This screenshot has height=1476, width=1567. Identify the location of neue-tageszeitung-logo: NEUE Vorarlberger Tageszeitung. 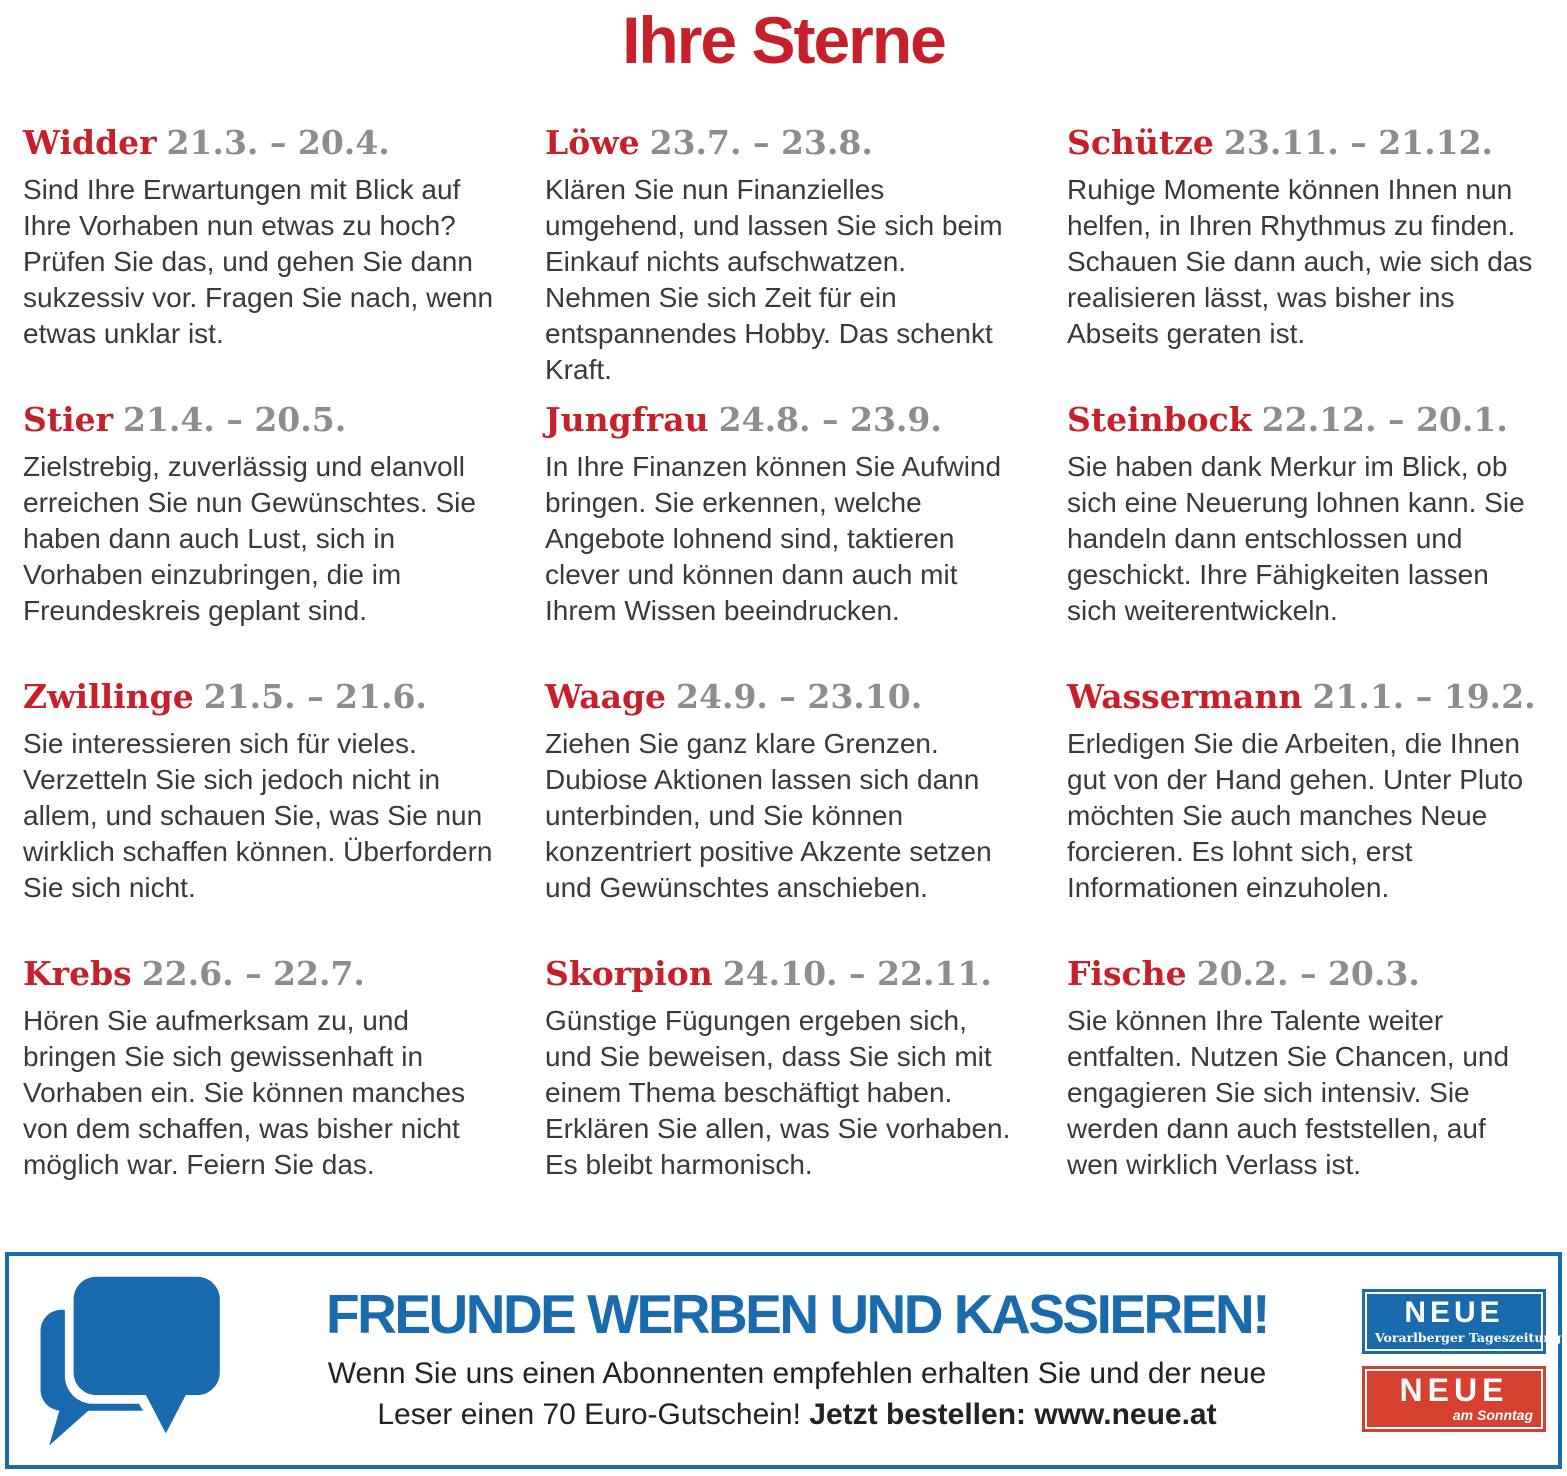
(1462, 1321).